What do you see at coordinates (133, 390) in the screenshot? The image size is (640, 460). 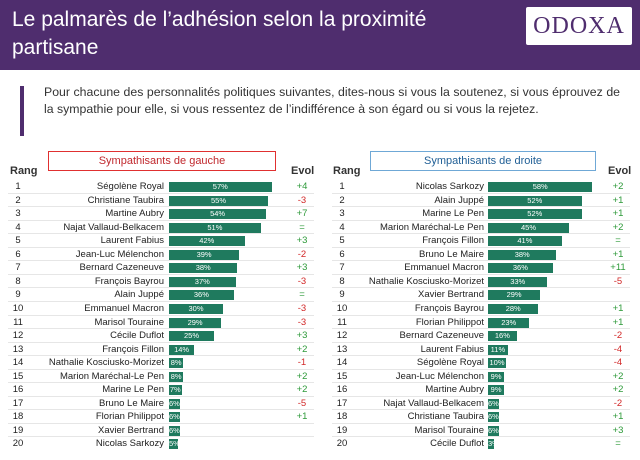 I see `left-politician-name: Marine Le Pen` at bounding box center [133, 390].